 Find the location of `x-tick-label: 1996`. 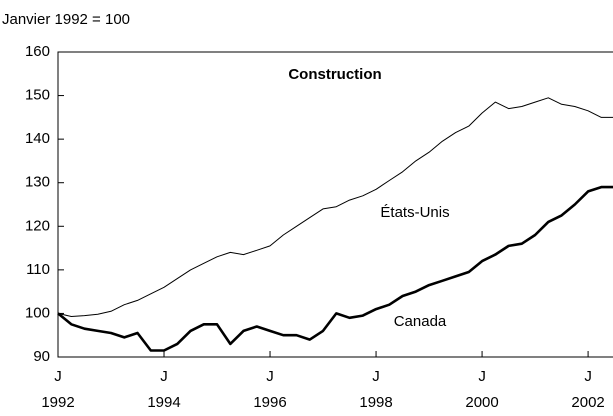

x-tick-label: 1996 is located at coordinates (269, 402).